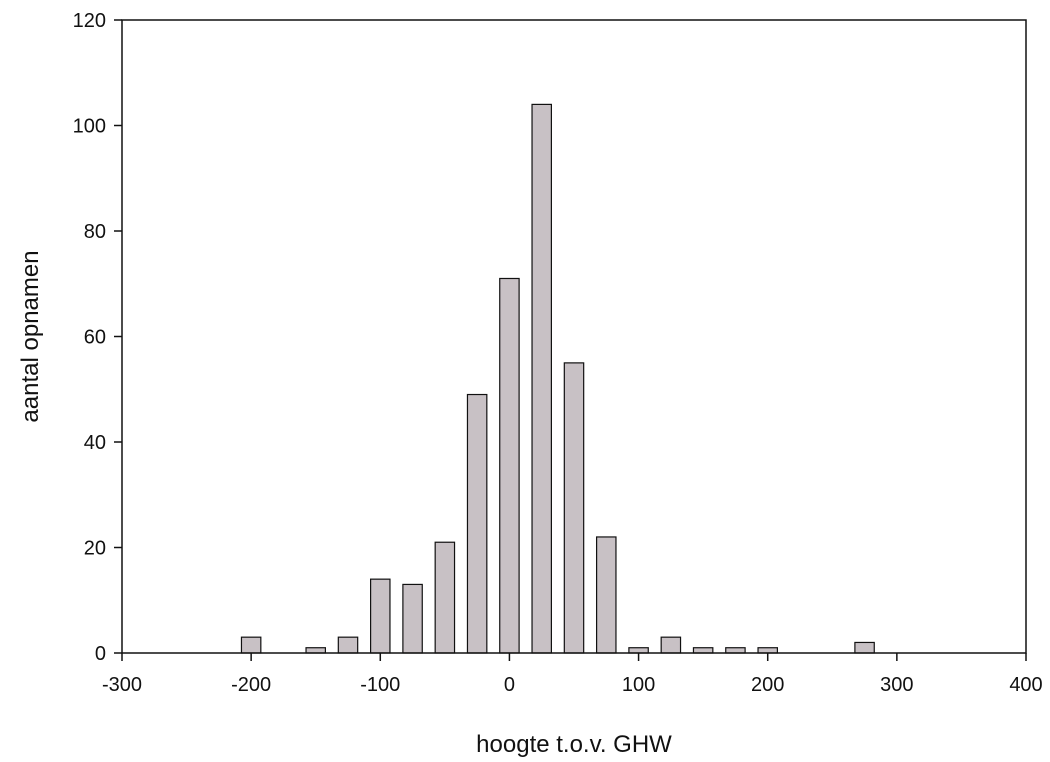 The width and height of the screenshot is (1050, 762). I want to click on y-axis-ticks: 0 20 40 60 80 100 120, so click(97, 337).